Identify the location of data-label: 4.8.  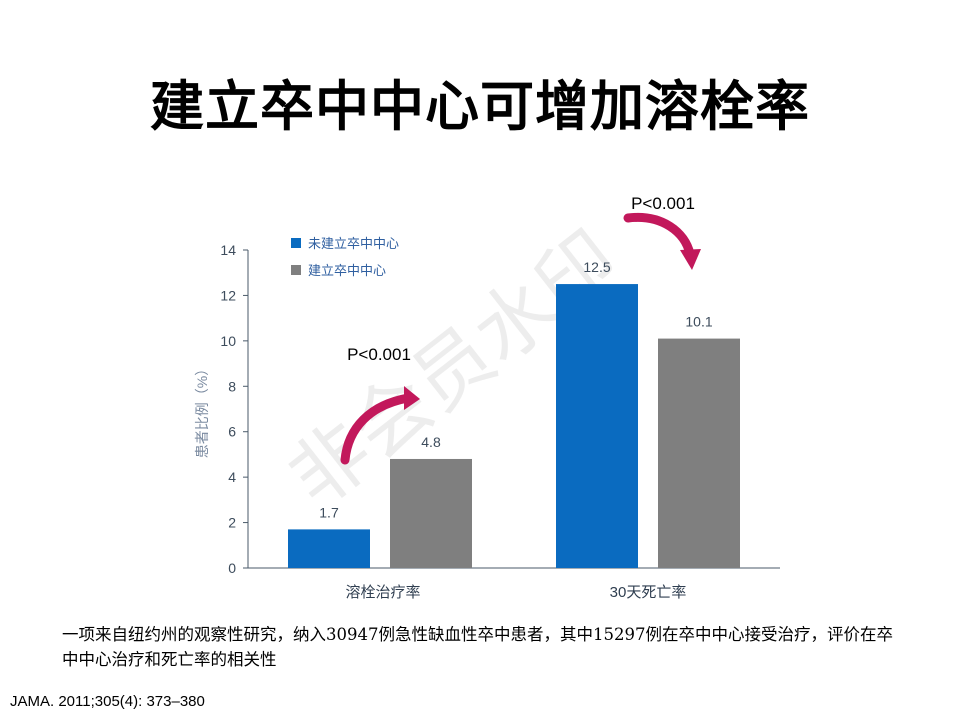
(431, 442).